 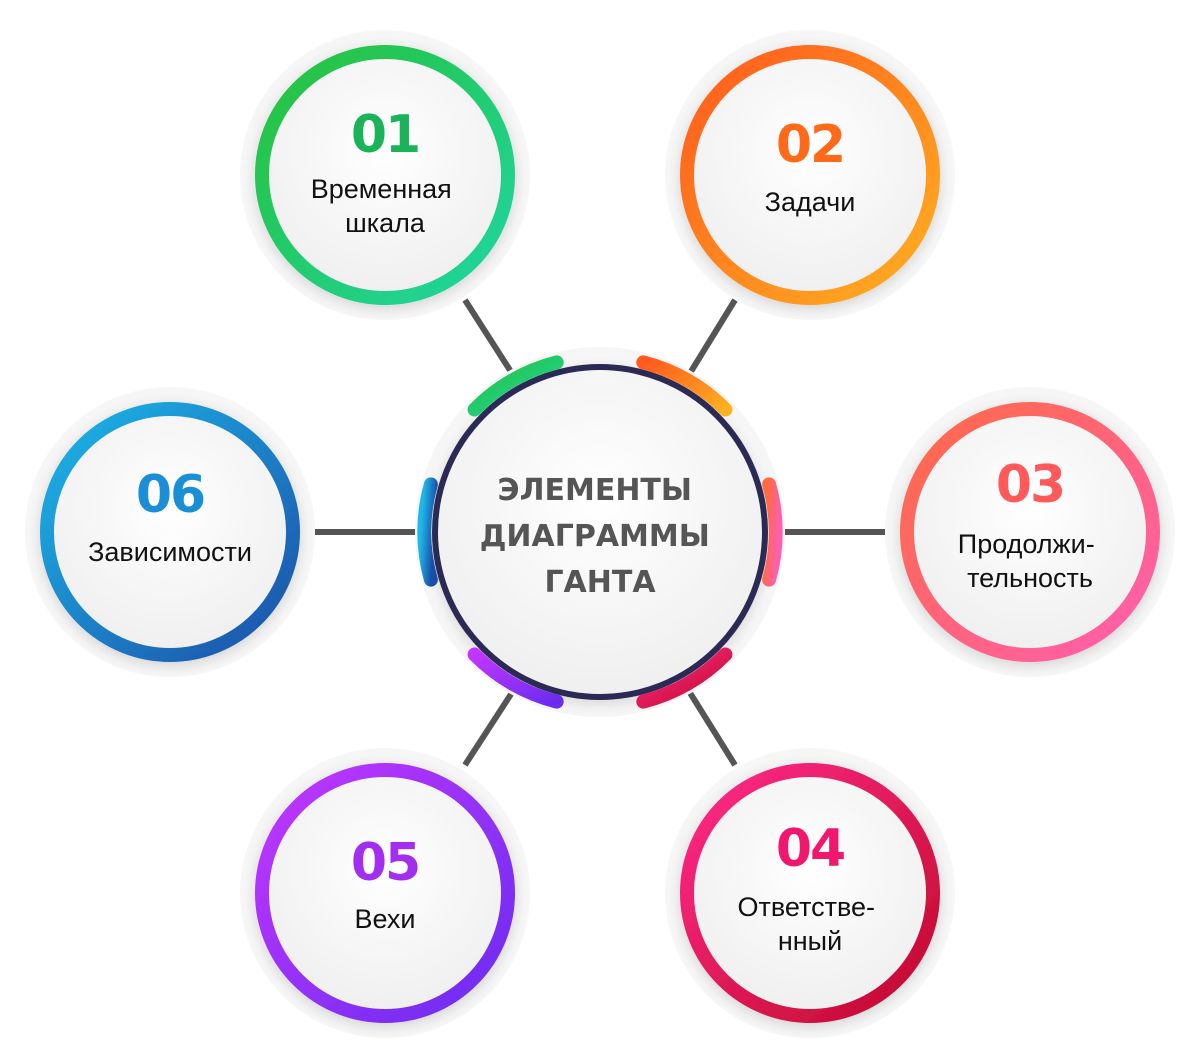 What do you see at coordinates (1030, 485) in the screenshot?
I see `node-03-number: 03` at bounding box center [1030, 485].